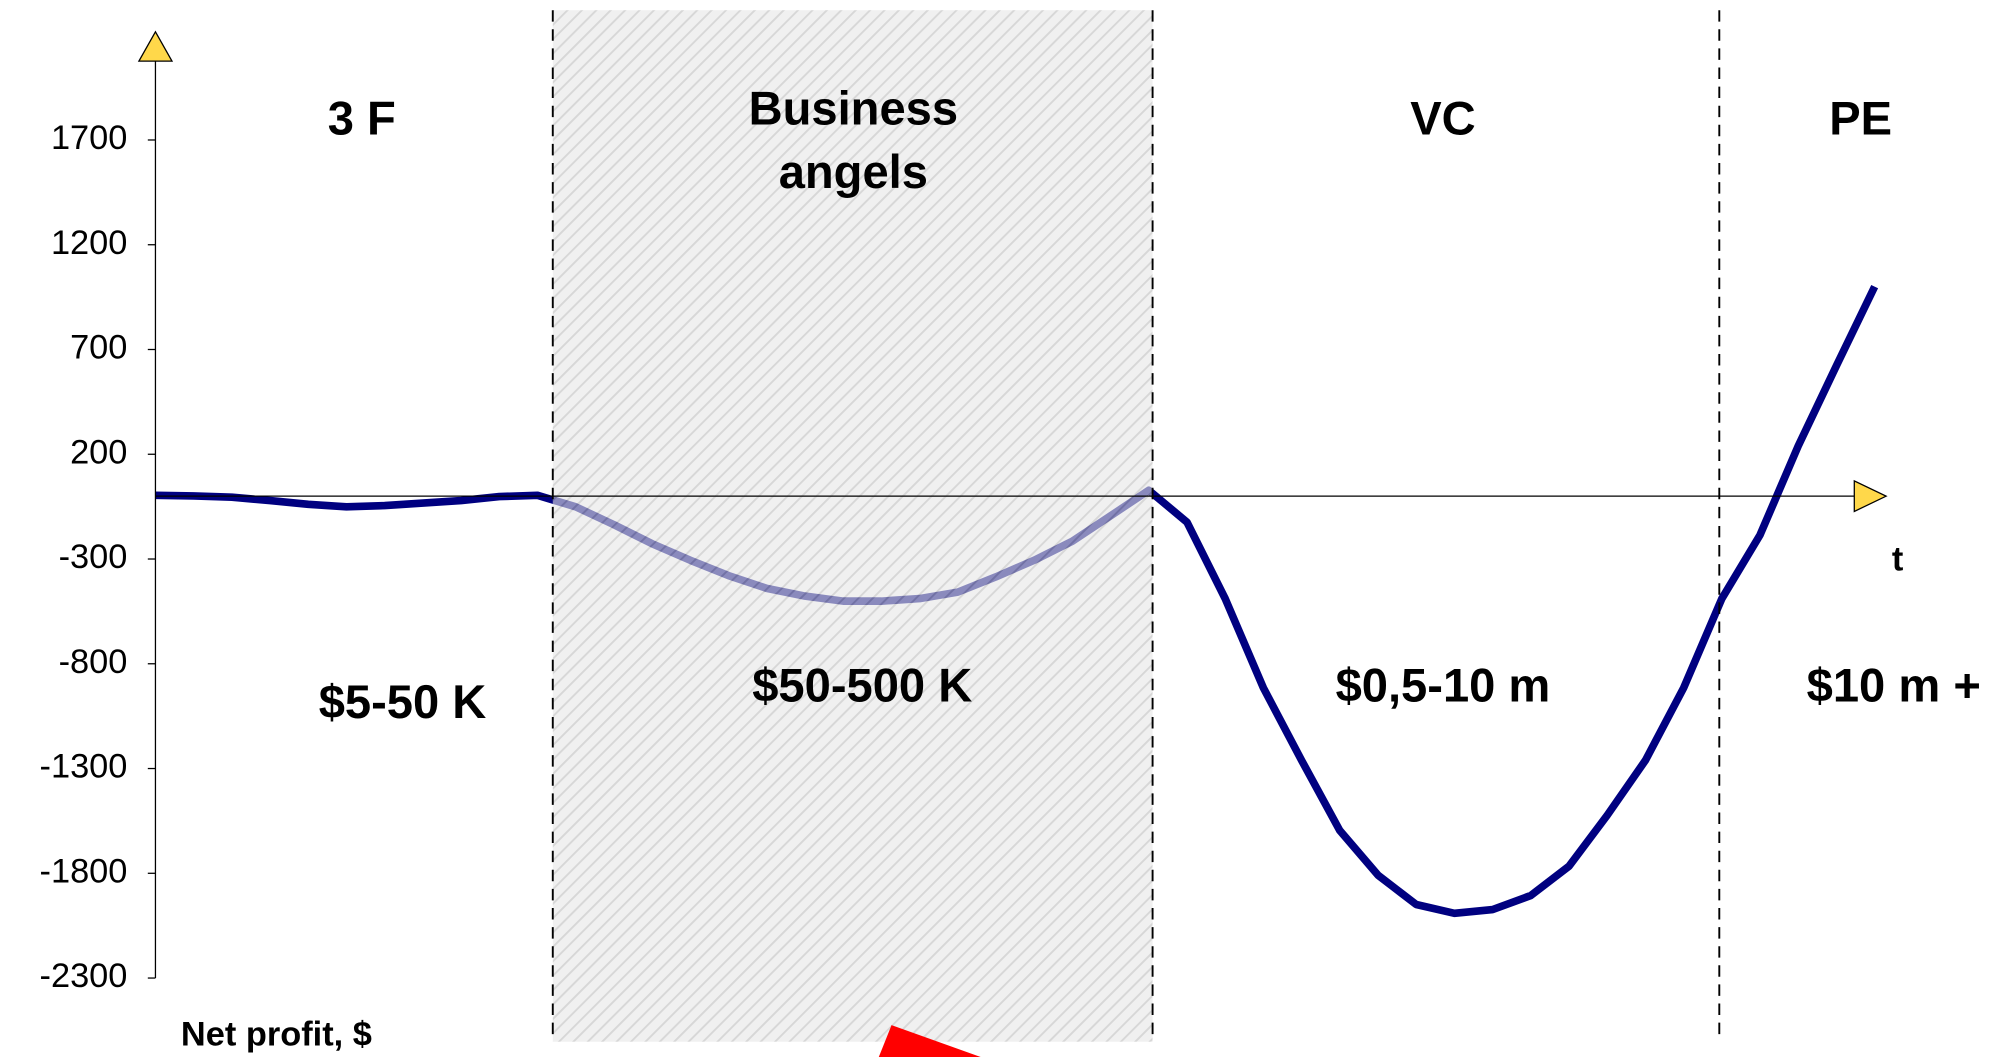 Image resolution: width=1997 pixels, height=1057 pixels. What do you see at coordinates (403, 701) in the screenshot?
I see `stage-range: $5-50 K` at bounding box center [403, 701].